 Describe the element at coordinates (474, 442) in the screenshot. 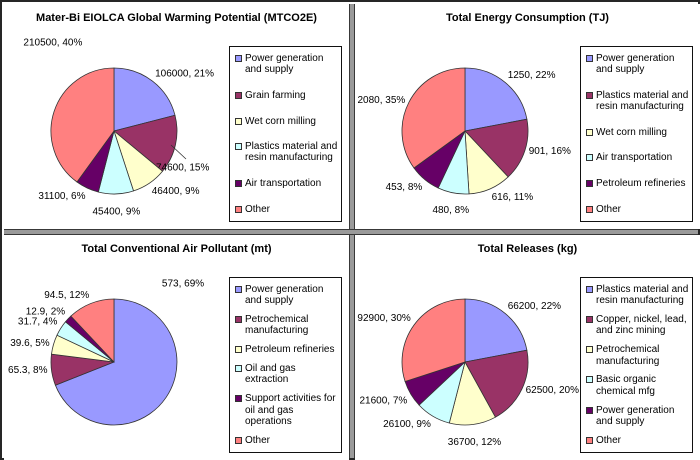

I see `slice-data-label: 36700, 12%` at that location.